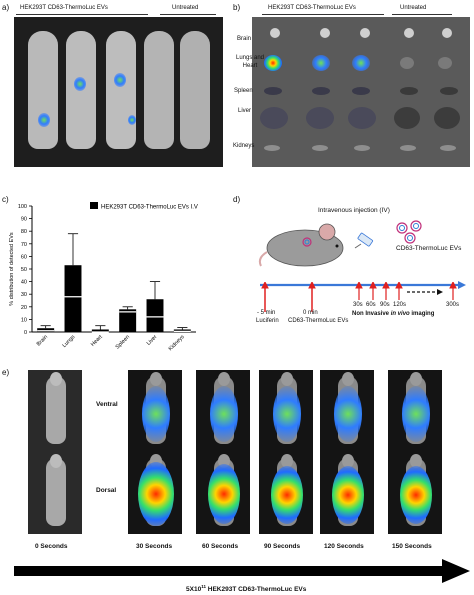  Describe the element at coordinates (223, 493) in the screenshot. I see `dorsal-60s` at that location.